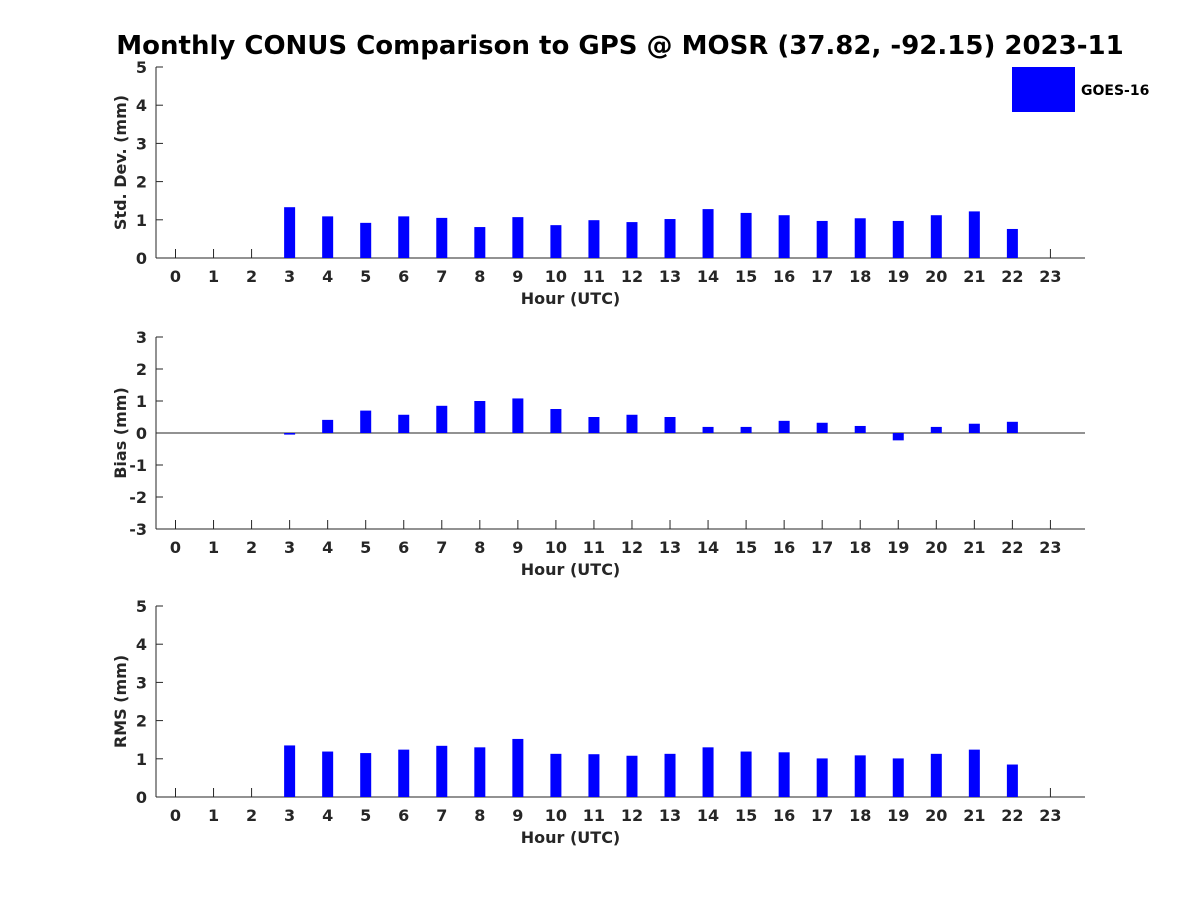 The width and height of the screenshot is (1200, 900). What do you see at coordinates (213, 547) in the screenshot?
I see `x-tick-label-bias: 1` at bounding box center [213, 547].